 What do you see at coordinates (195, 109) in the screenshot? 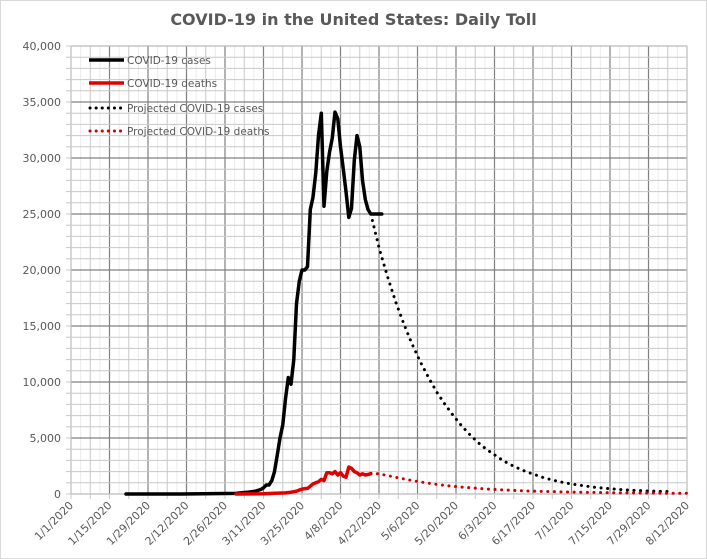
I see `legend-label: Projected COVID-19 cases` at bounding box center [195, 109].